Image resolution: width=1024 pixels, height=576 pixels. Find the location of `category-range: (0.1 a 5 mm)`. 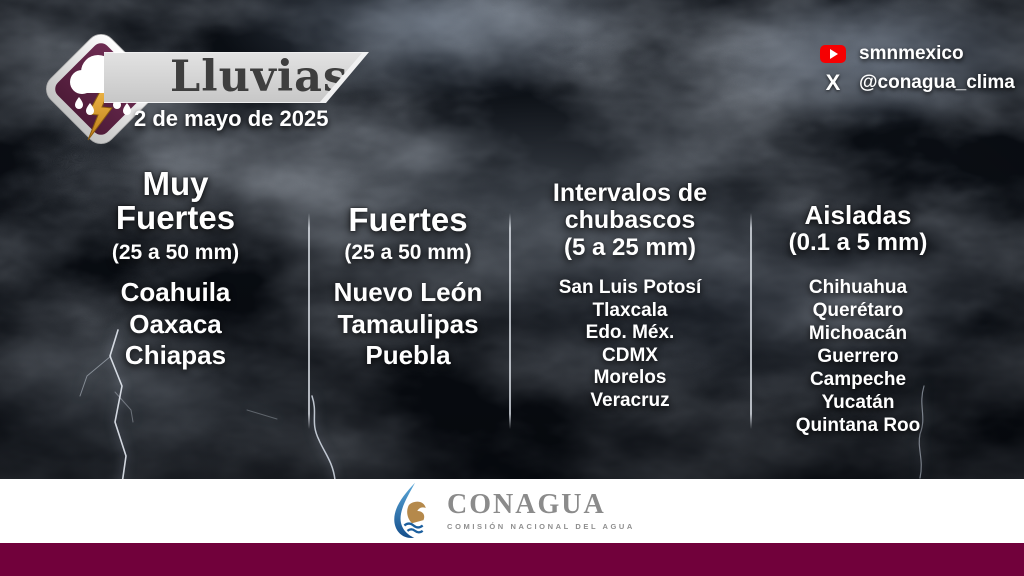

category-range: (0.1 a 5 mm) is located at coordinates (858, 242).